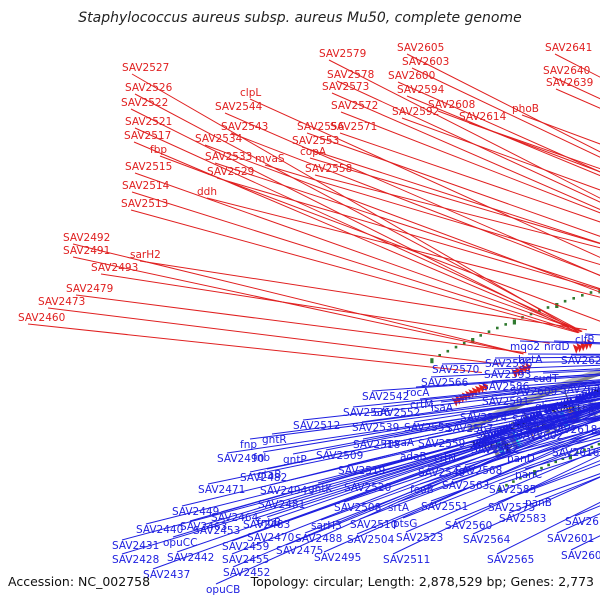 Image resolution: width=600 pixels, height=600 pixels. Describe the element at coordinates (313, 152) in the screenshot. I see `gene-label: copA` at that location.